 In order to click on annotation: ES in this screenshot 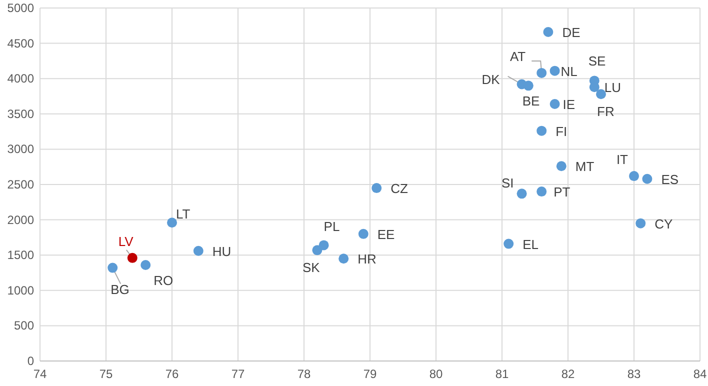, I will do `click(670, 179)`.